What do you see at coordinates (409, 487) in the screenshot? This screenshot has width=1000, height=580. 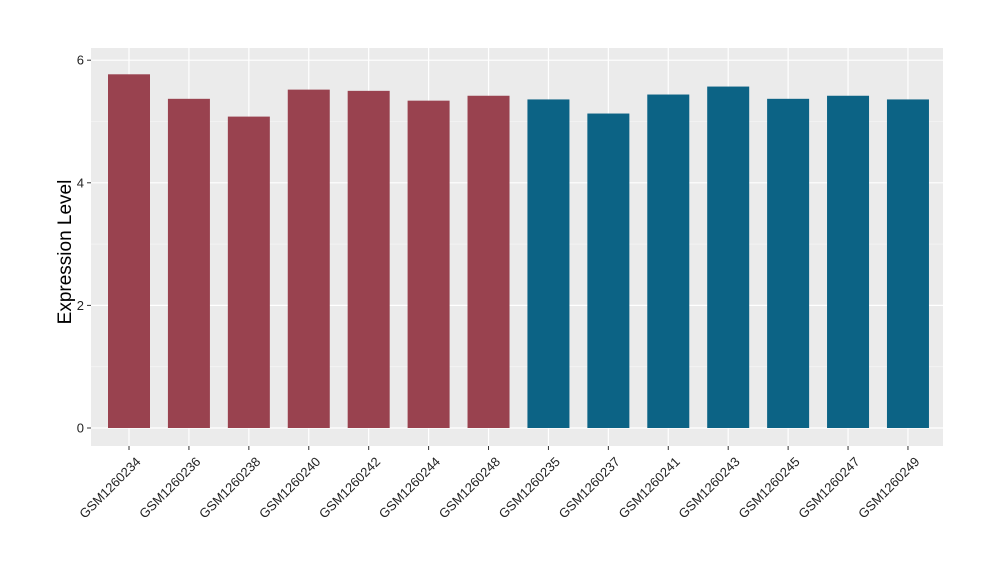 I see `x-tick-label: GSM1260244` at bounding box center [409, 487].